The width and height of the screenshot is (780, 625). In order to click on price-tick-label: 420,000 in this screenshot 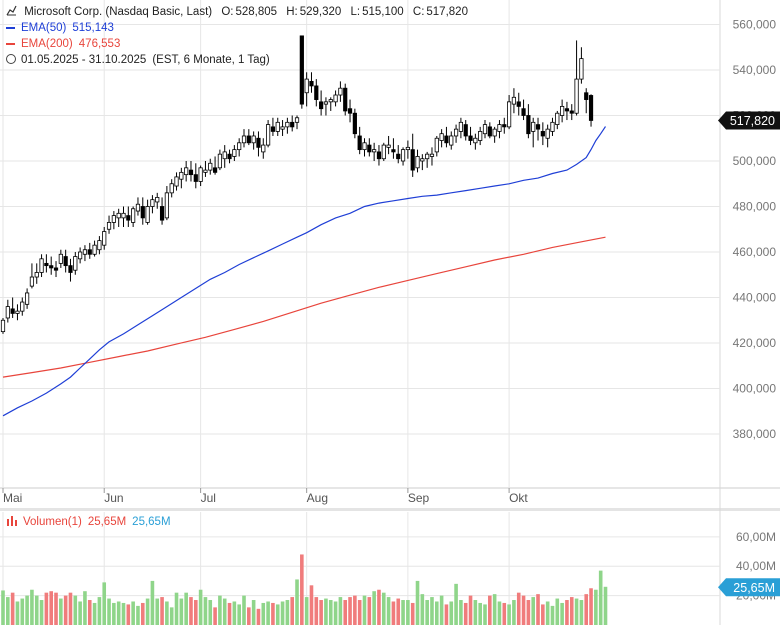, I will do `click(755, 343)`.